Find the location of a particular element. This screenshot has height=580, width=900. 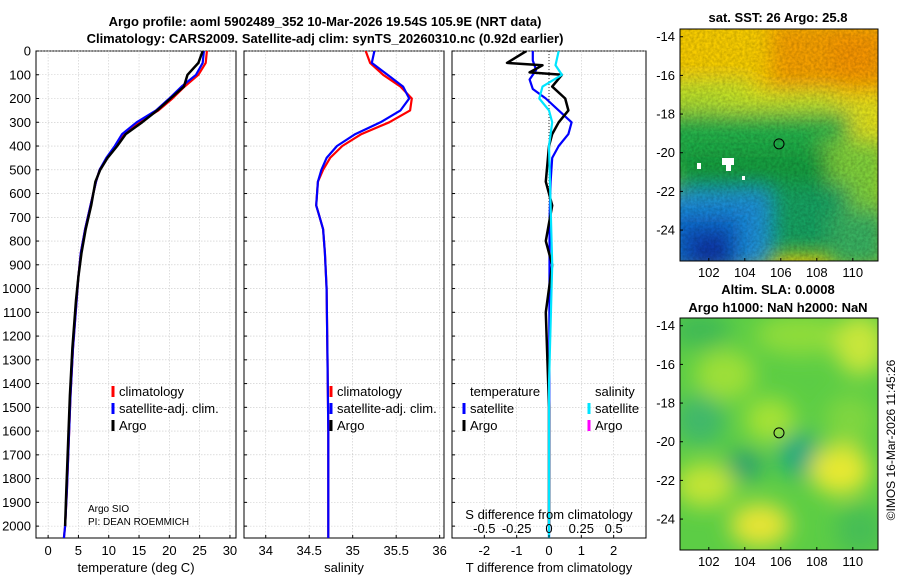

x-tick-label: 25 is located at coordinates (199, 550).